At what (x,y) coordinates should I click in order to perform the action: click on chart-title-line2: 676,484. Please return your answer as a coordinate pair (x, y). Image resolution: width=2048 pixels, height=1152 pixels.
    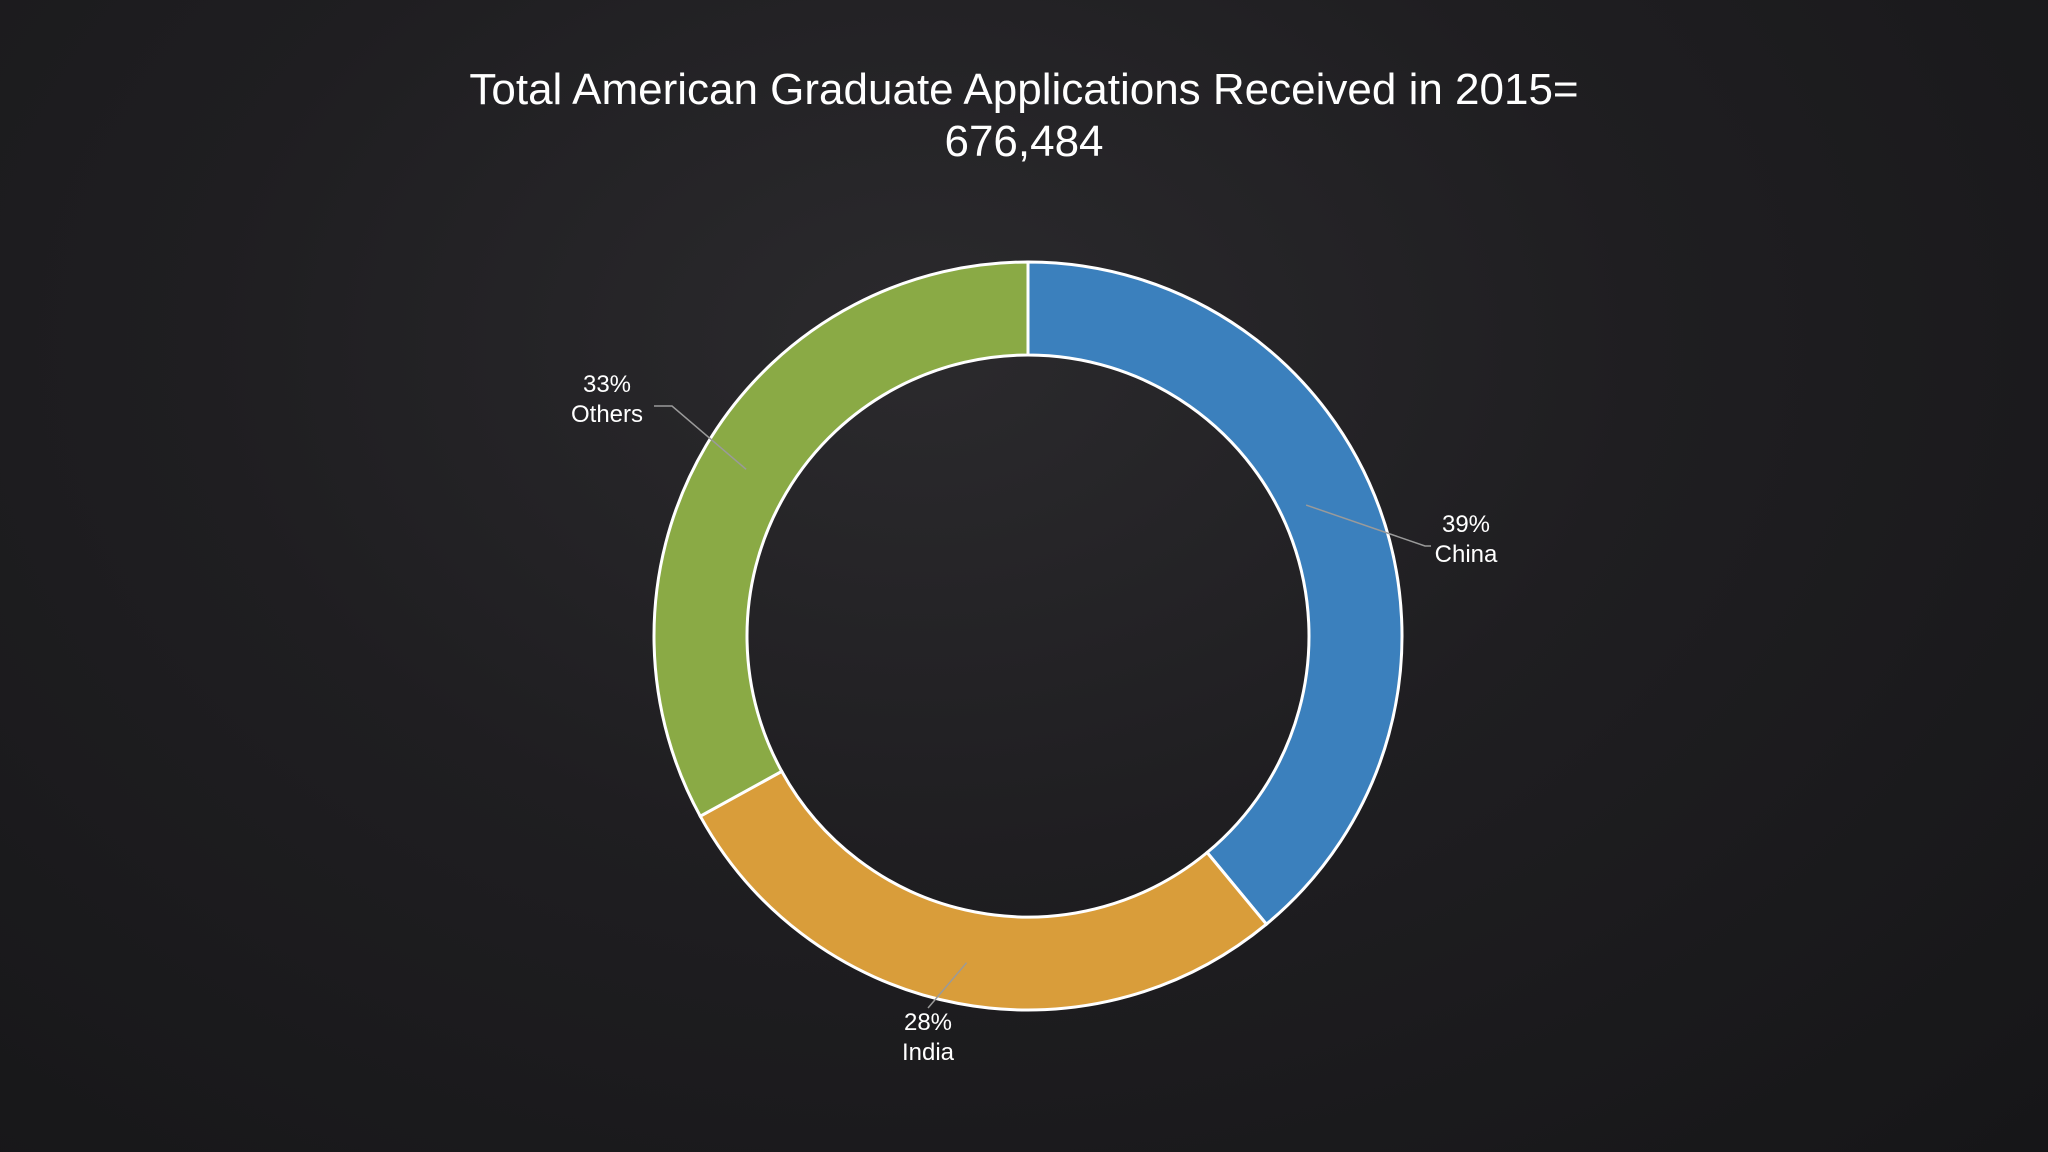
    Looking at the image, I should click on (1024, 141).